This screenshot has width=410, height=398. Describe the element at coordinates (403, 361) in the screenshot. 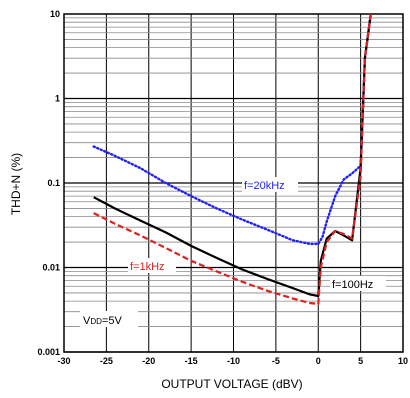

I see `x-tick-label: 10` at that location.